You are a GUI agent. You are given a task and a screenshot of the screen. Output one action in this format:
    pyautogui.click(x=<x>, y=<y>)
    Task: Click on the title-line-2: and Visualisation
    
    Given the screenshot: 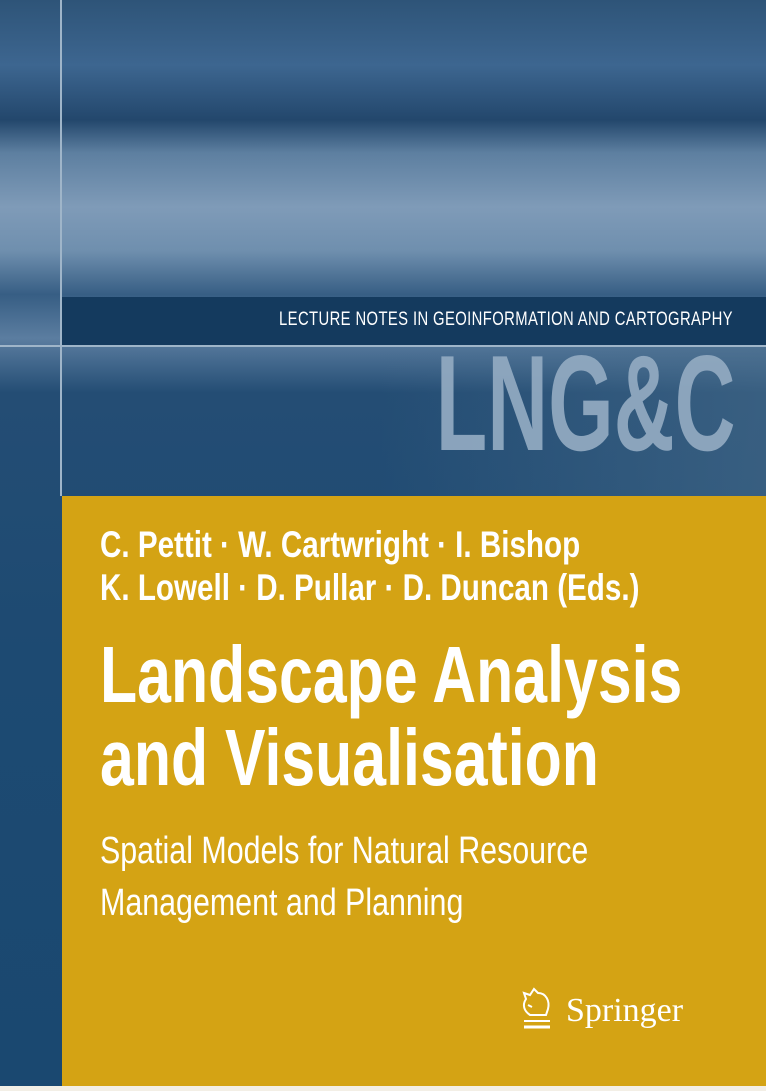 What is the action you would take?
    pyautogui.click(x=349, y=757)
    